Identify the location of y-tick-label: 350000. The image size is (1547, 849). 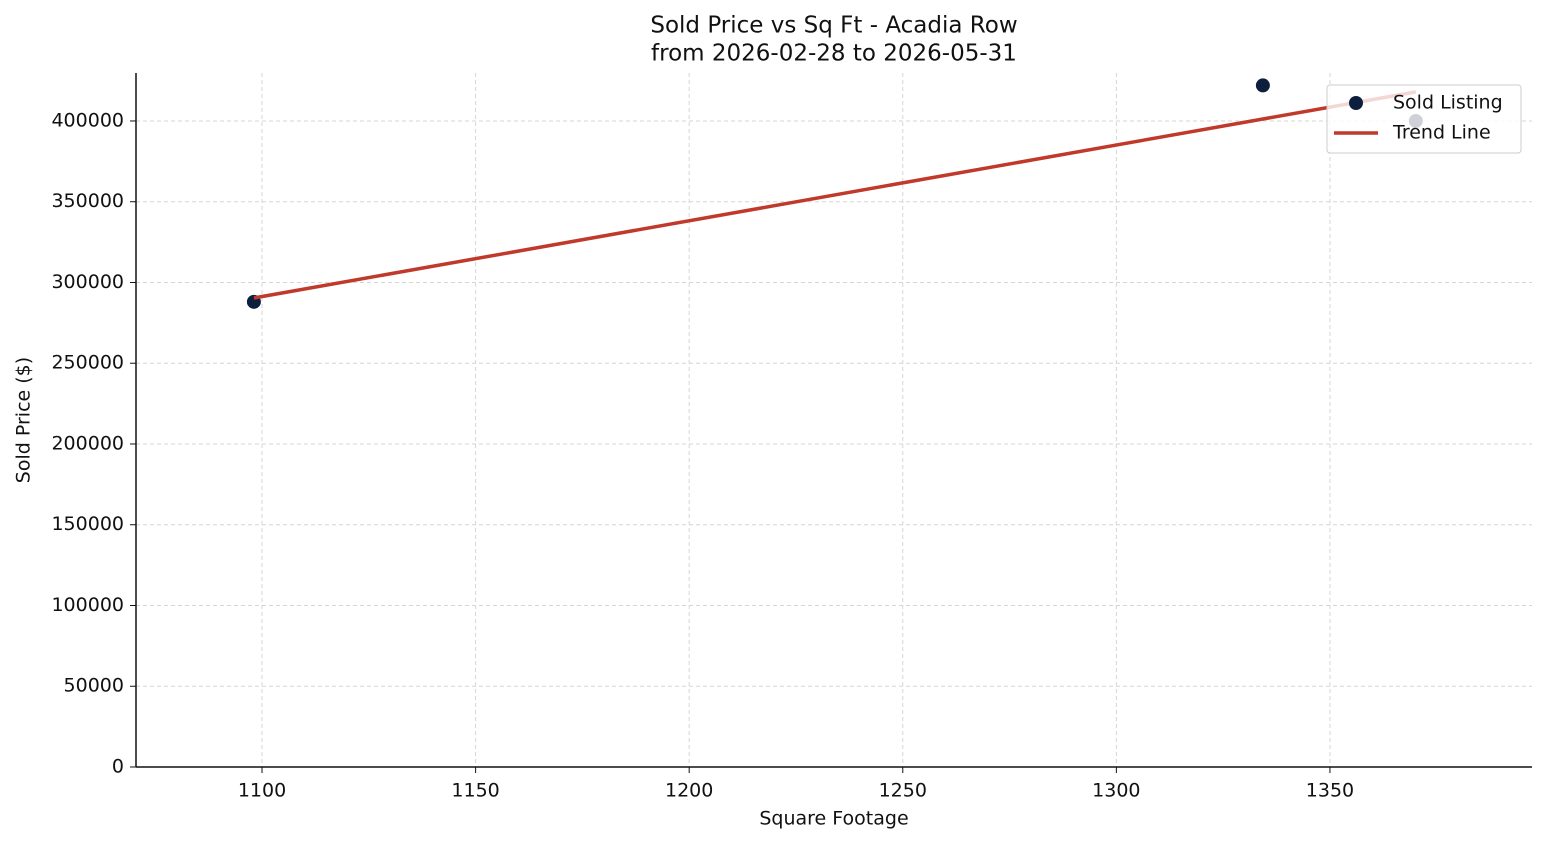
(87, 201).